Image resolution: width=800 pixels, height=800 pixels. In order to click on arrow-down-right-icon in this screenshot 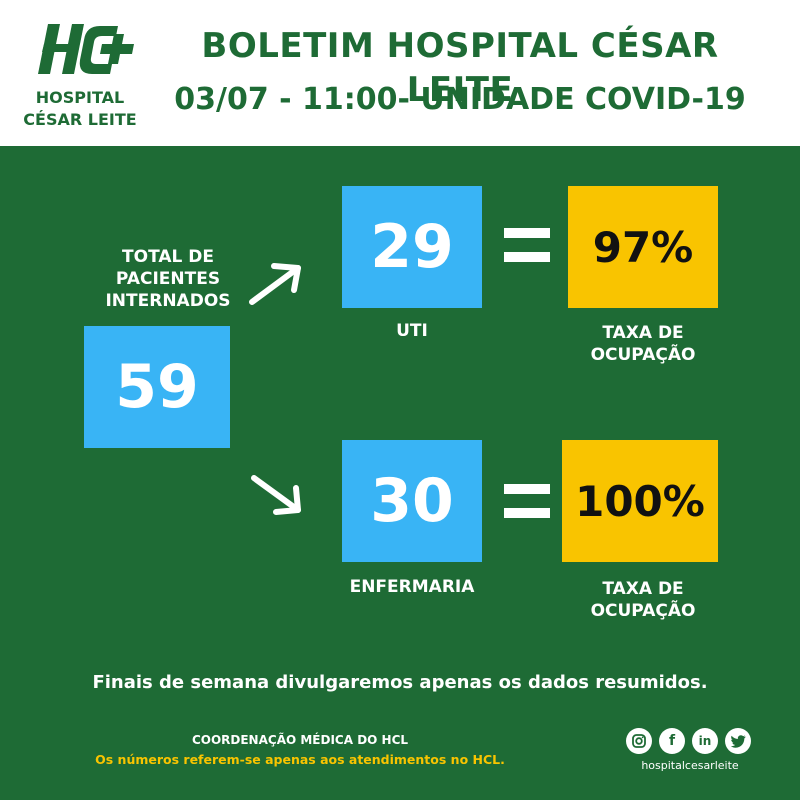, I will do `click(276, 495)`.